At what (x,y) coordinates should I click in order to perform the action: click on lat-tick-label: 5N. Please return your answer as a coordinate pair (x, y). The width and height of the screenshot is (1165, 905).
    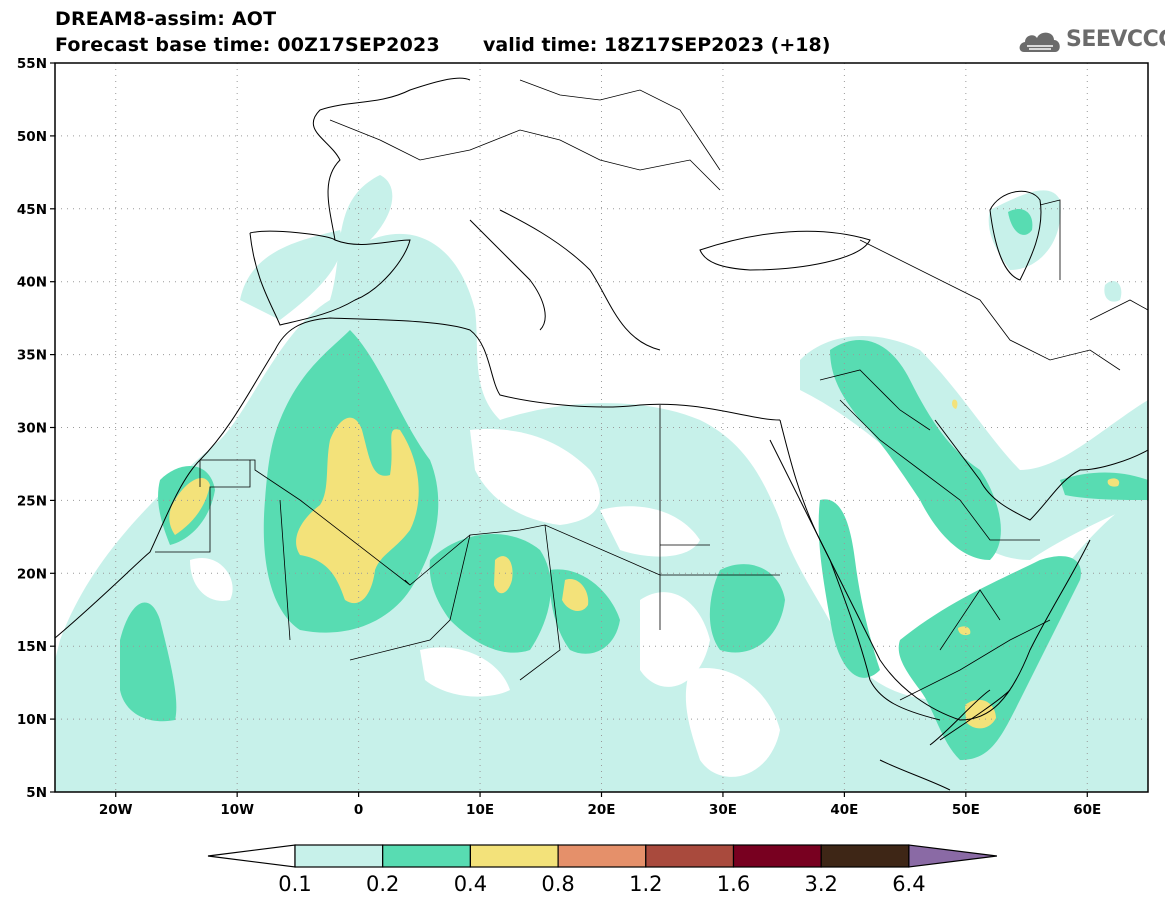
    Looking at the image, I should click on (36, 793).